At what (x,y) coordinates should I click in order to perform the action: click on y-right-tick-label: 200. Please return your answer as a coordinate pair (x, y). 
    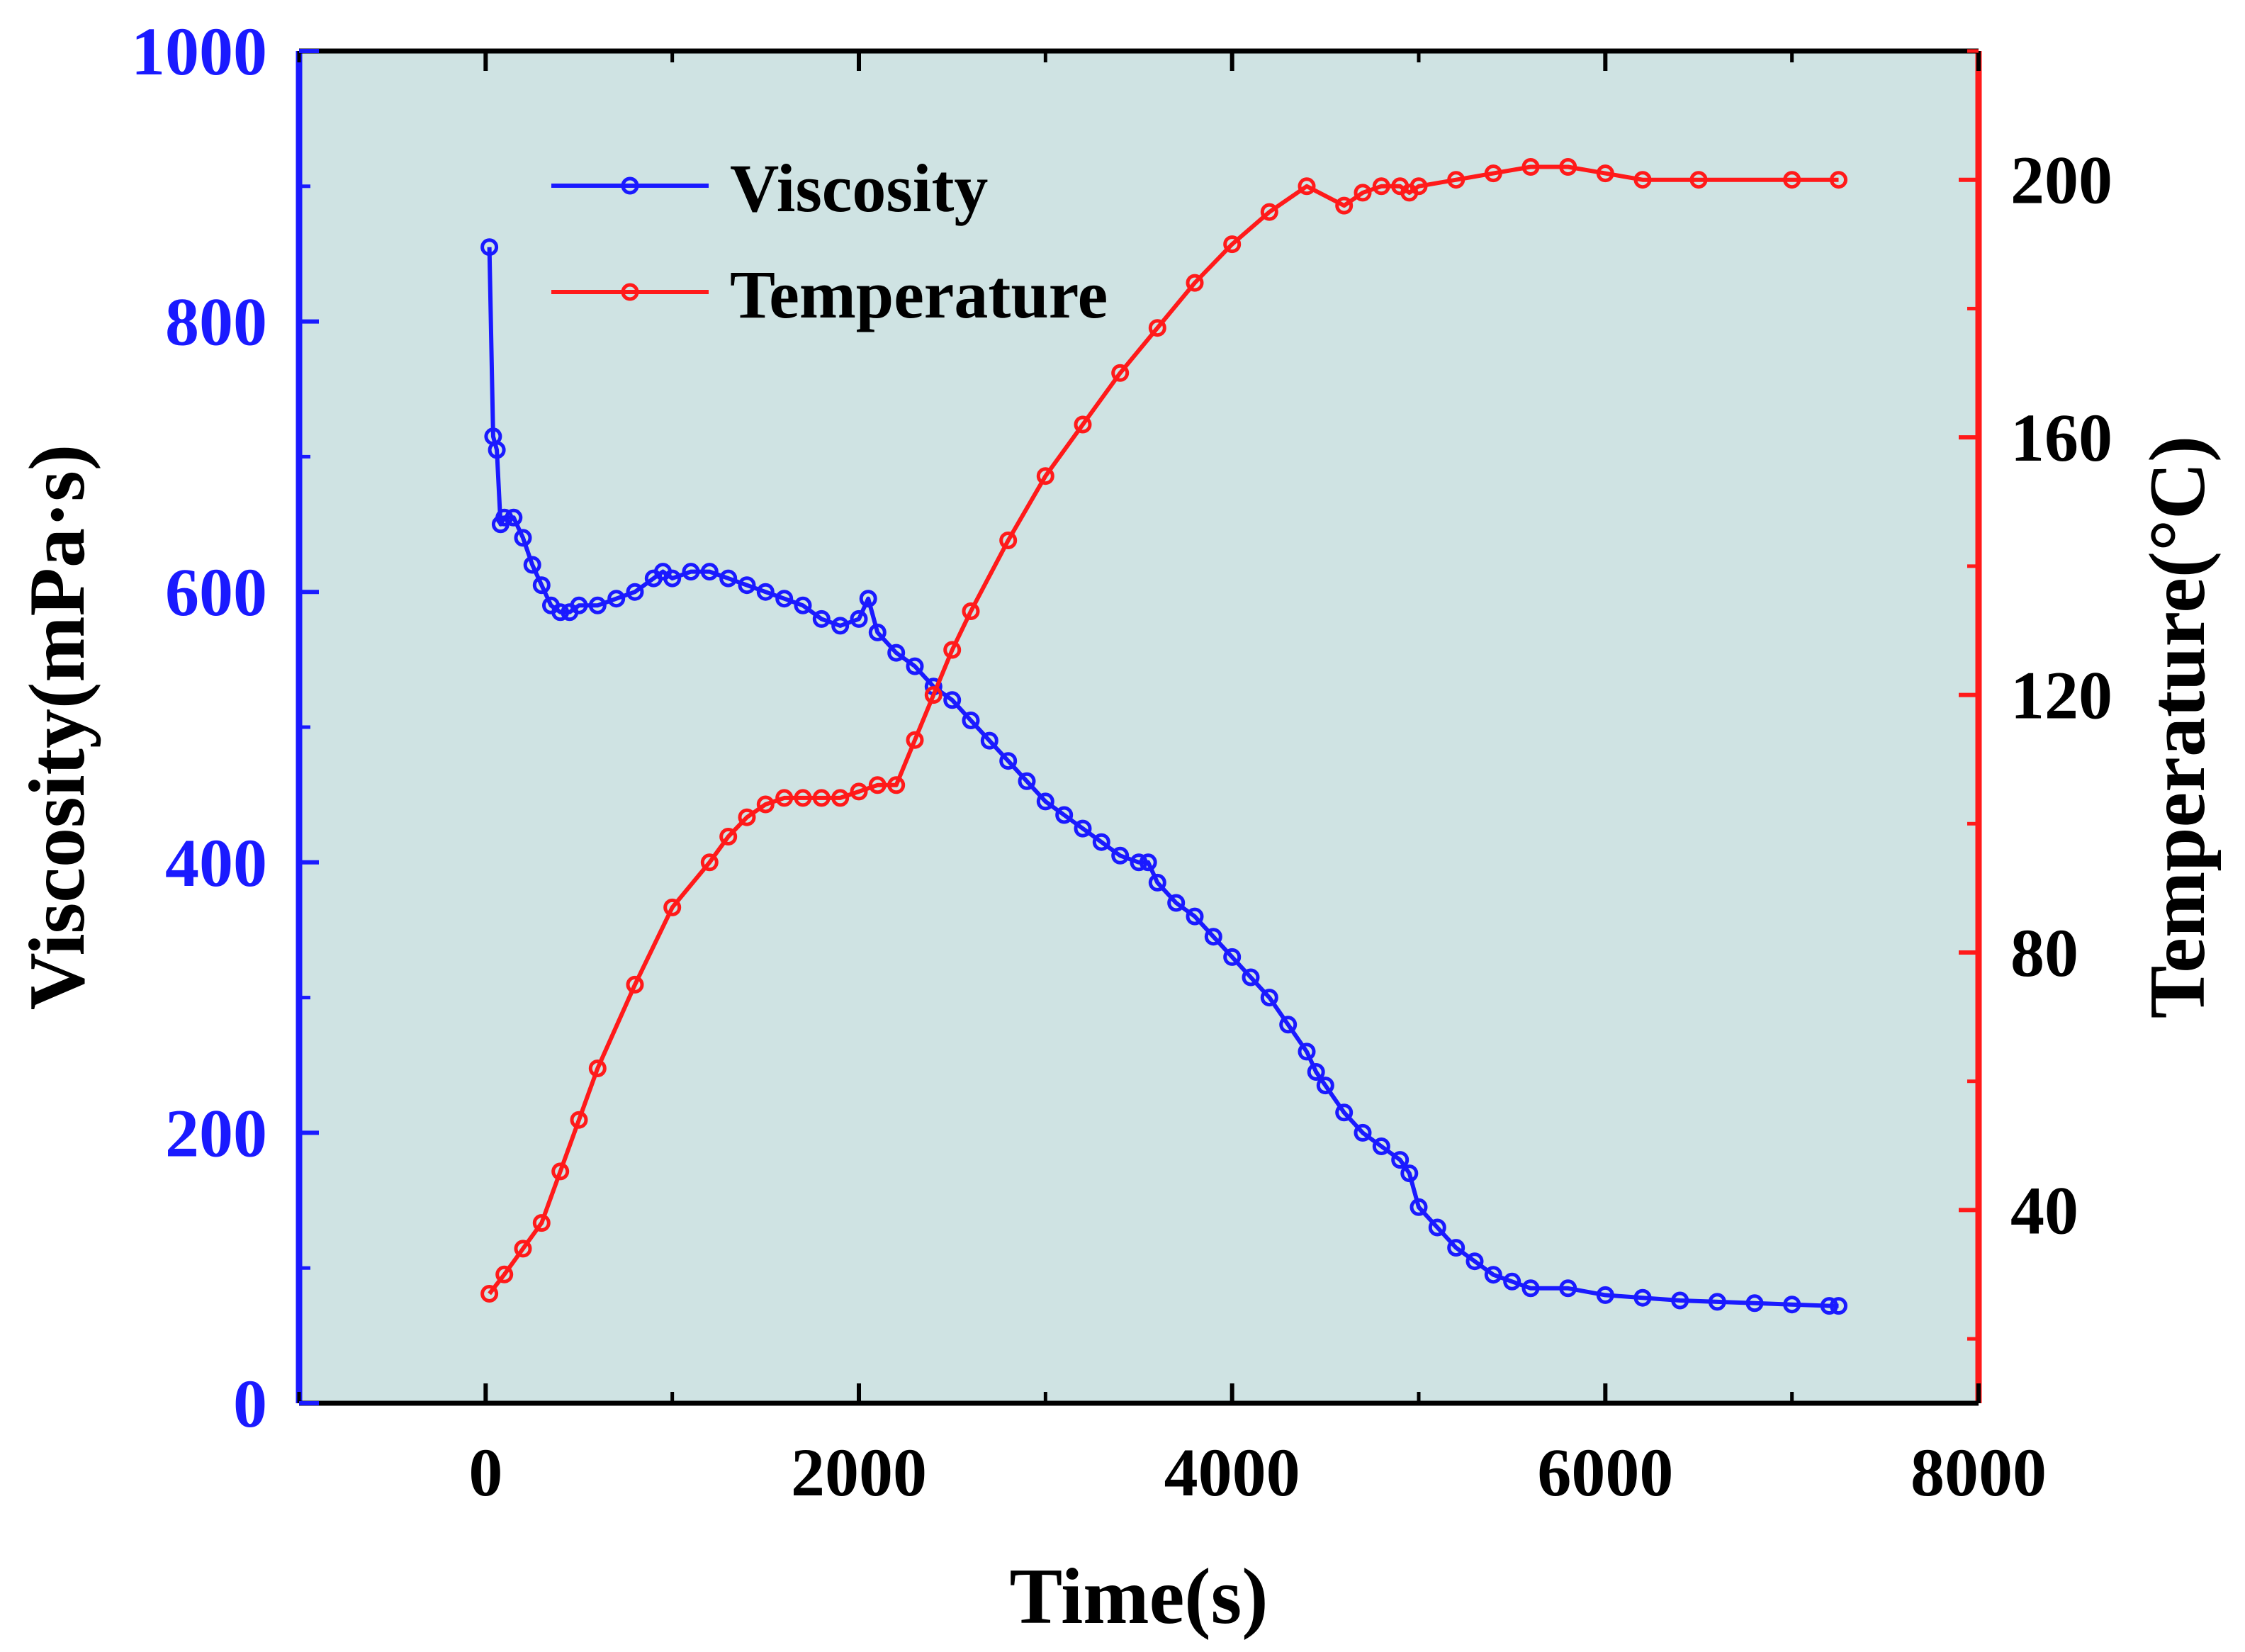
    Looking at the image, I should click on (2061, 180).